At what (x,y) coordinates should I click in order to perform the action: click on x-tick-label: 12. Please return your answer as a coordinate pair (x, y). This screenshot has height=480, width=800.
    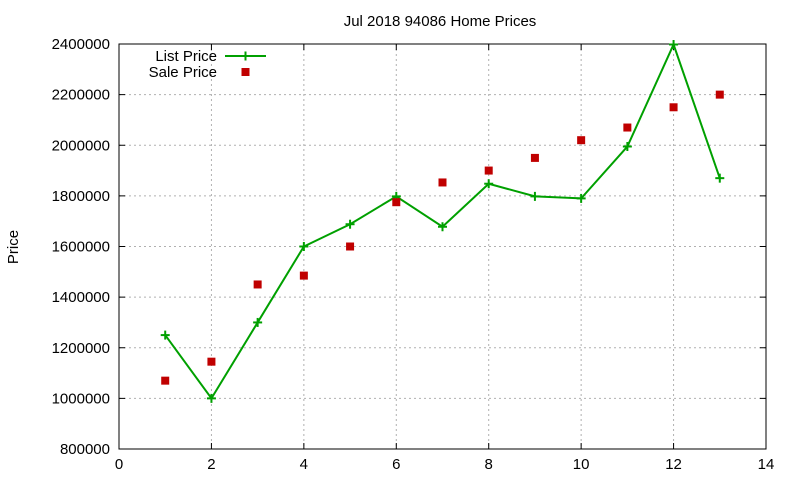
    Looking at the image, I should click on (673, 464).